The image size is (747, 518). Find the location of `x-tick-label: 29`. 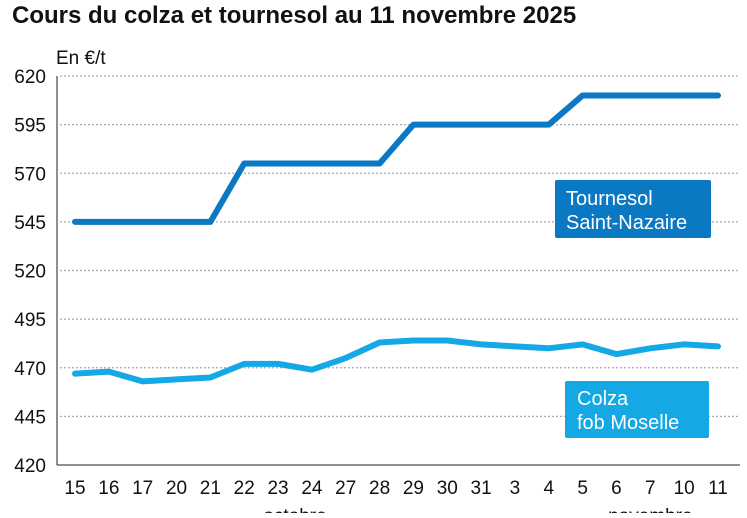

x-tick-label: 29 is located at coordinates (413, 488).